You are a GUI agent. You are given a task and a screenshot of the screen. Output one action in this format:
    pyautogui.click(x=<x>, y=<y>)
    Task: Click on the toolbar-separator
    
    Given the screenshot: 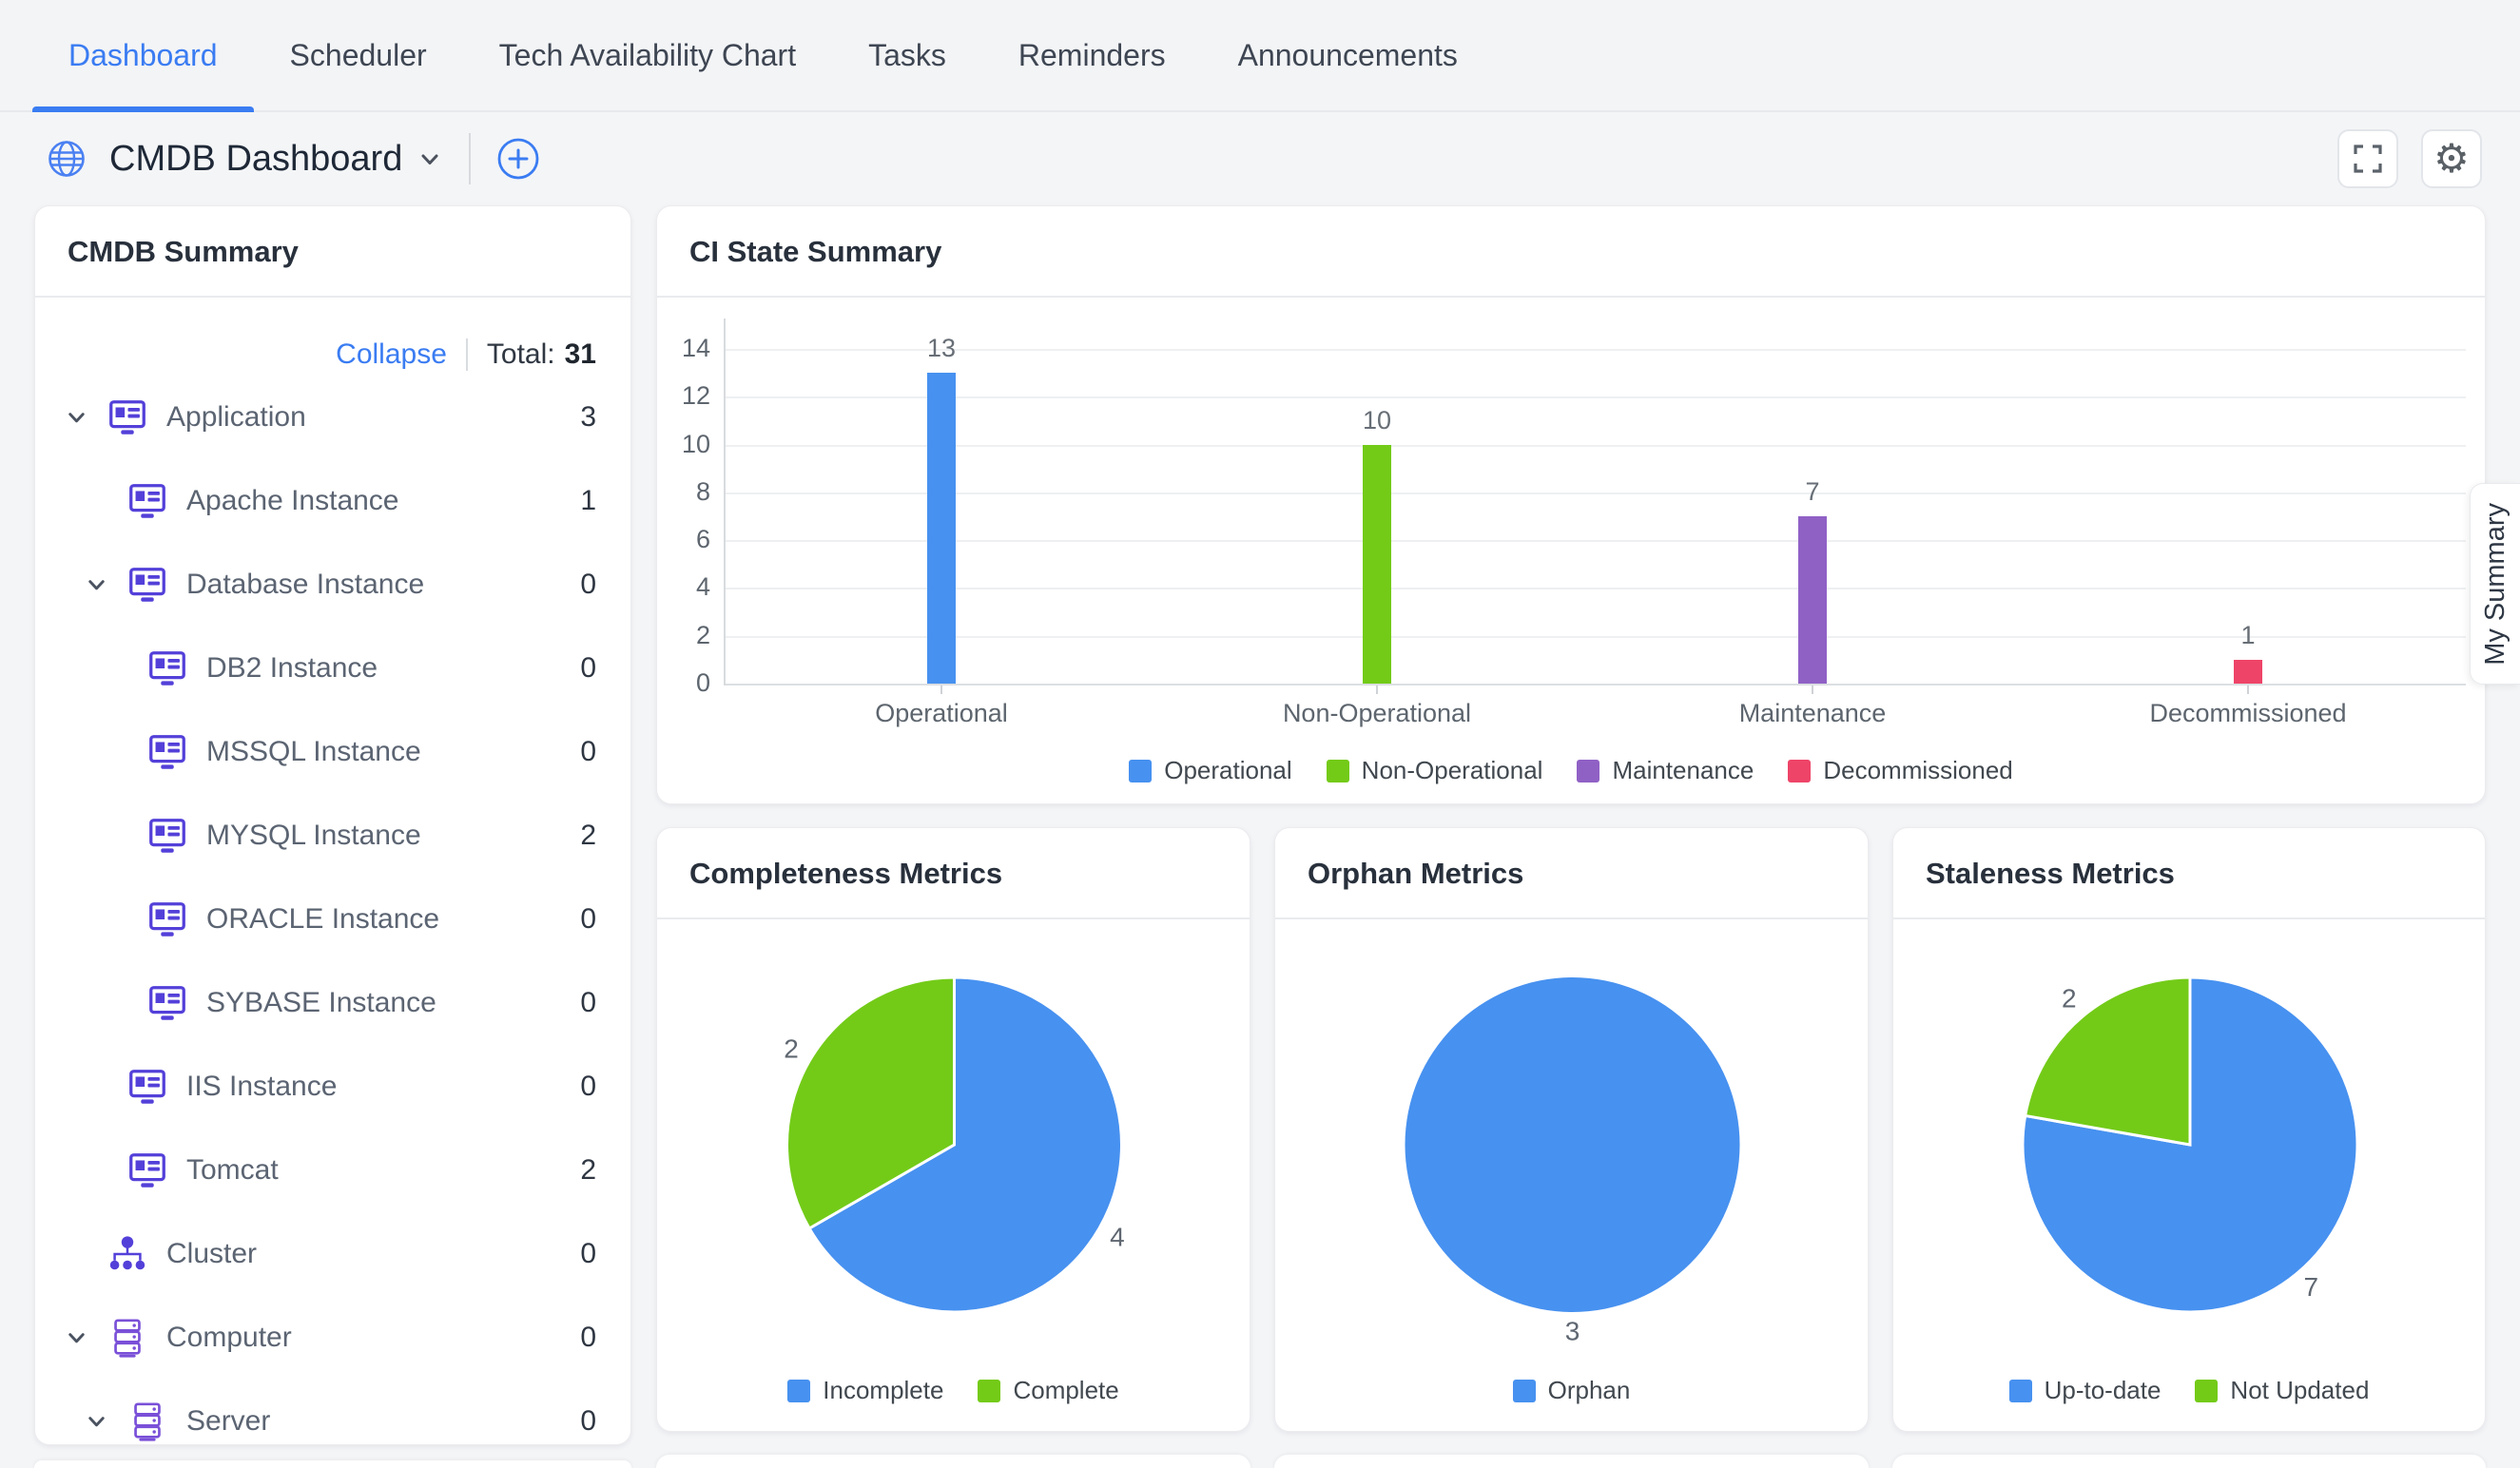 What is the action you would take?
    pyautogui.click(x=466, y=354)
    